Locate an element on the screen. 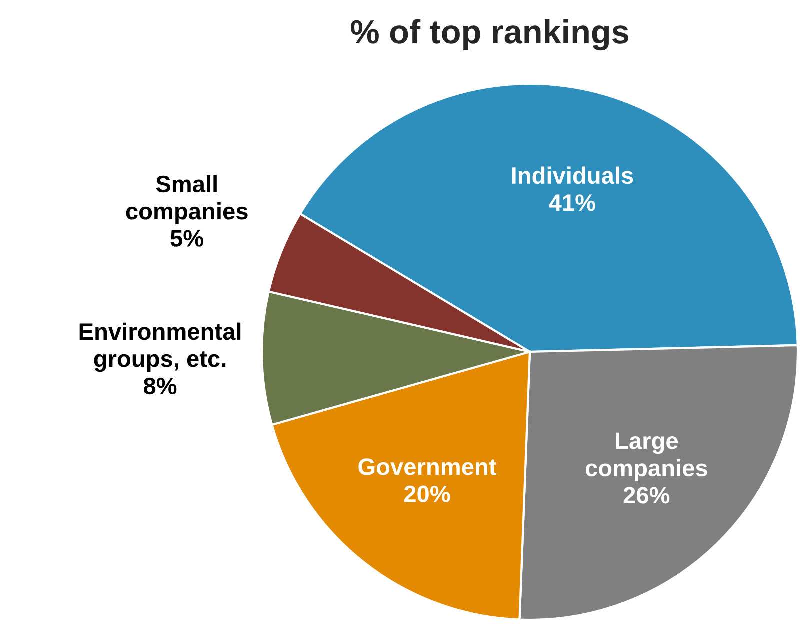 This screenshot has width=802, height=624. data-label: 41% is located at coordinates (572, 203).